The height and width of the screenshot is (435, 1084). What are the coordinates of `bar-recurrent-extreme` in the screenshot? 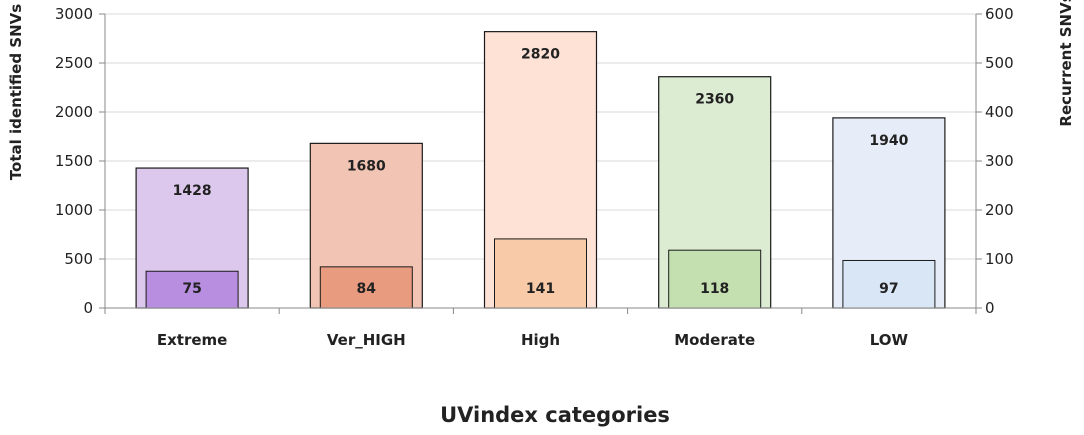 It's located at (192, 289).